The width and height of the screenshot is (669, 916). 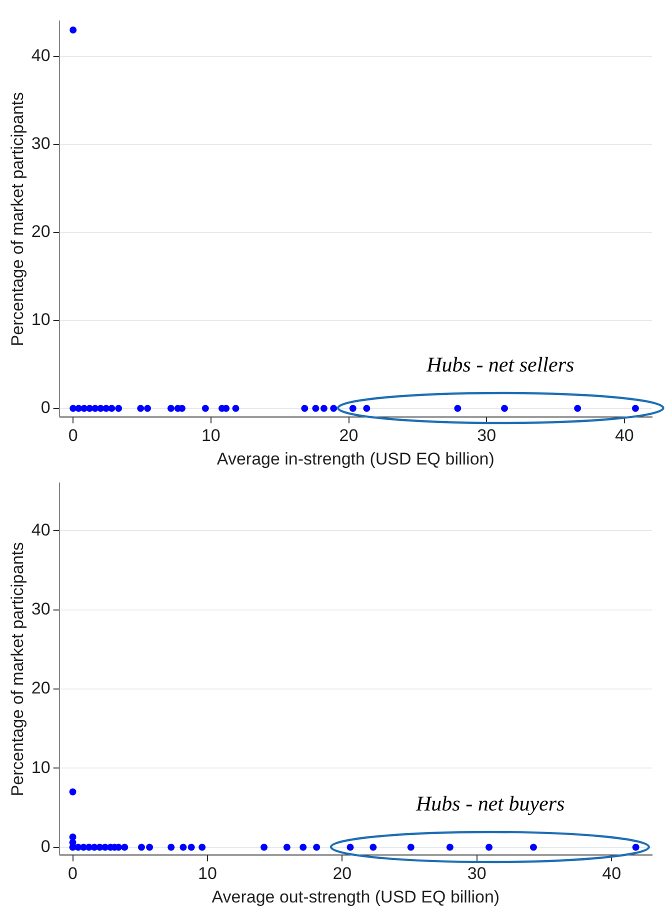 I want to click on annotation: Hubs - net buyers, so click(x=489, y=803).